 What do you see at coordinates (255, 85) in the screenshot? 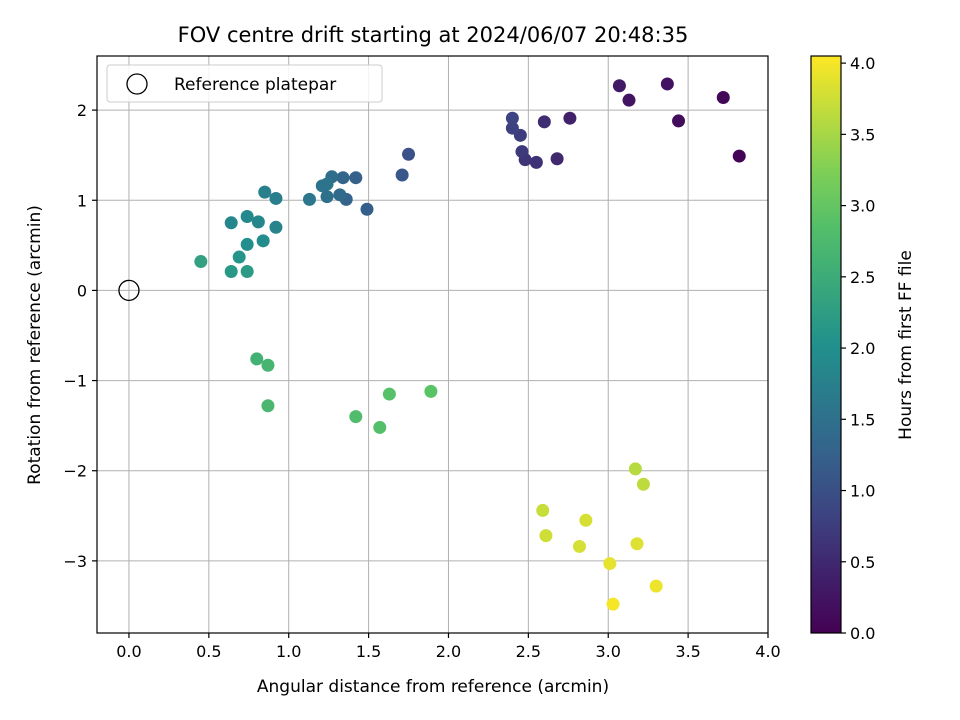
I see `legend-entry-reference: Reference platepar` at bounding box center [255, 85].